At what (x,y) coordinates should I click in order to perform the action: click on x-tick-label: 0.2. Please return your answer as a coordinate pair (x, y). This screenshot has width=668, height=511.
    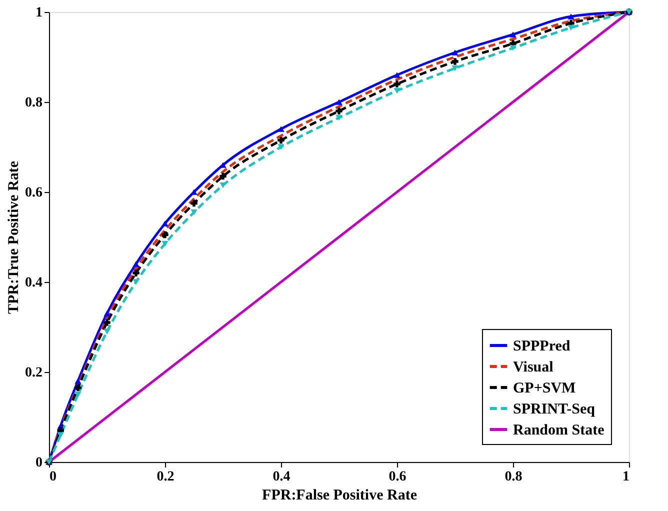
    Looking at the image, I should click on (165, 477).